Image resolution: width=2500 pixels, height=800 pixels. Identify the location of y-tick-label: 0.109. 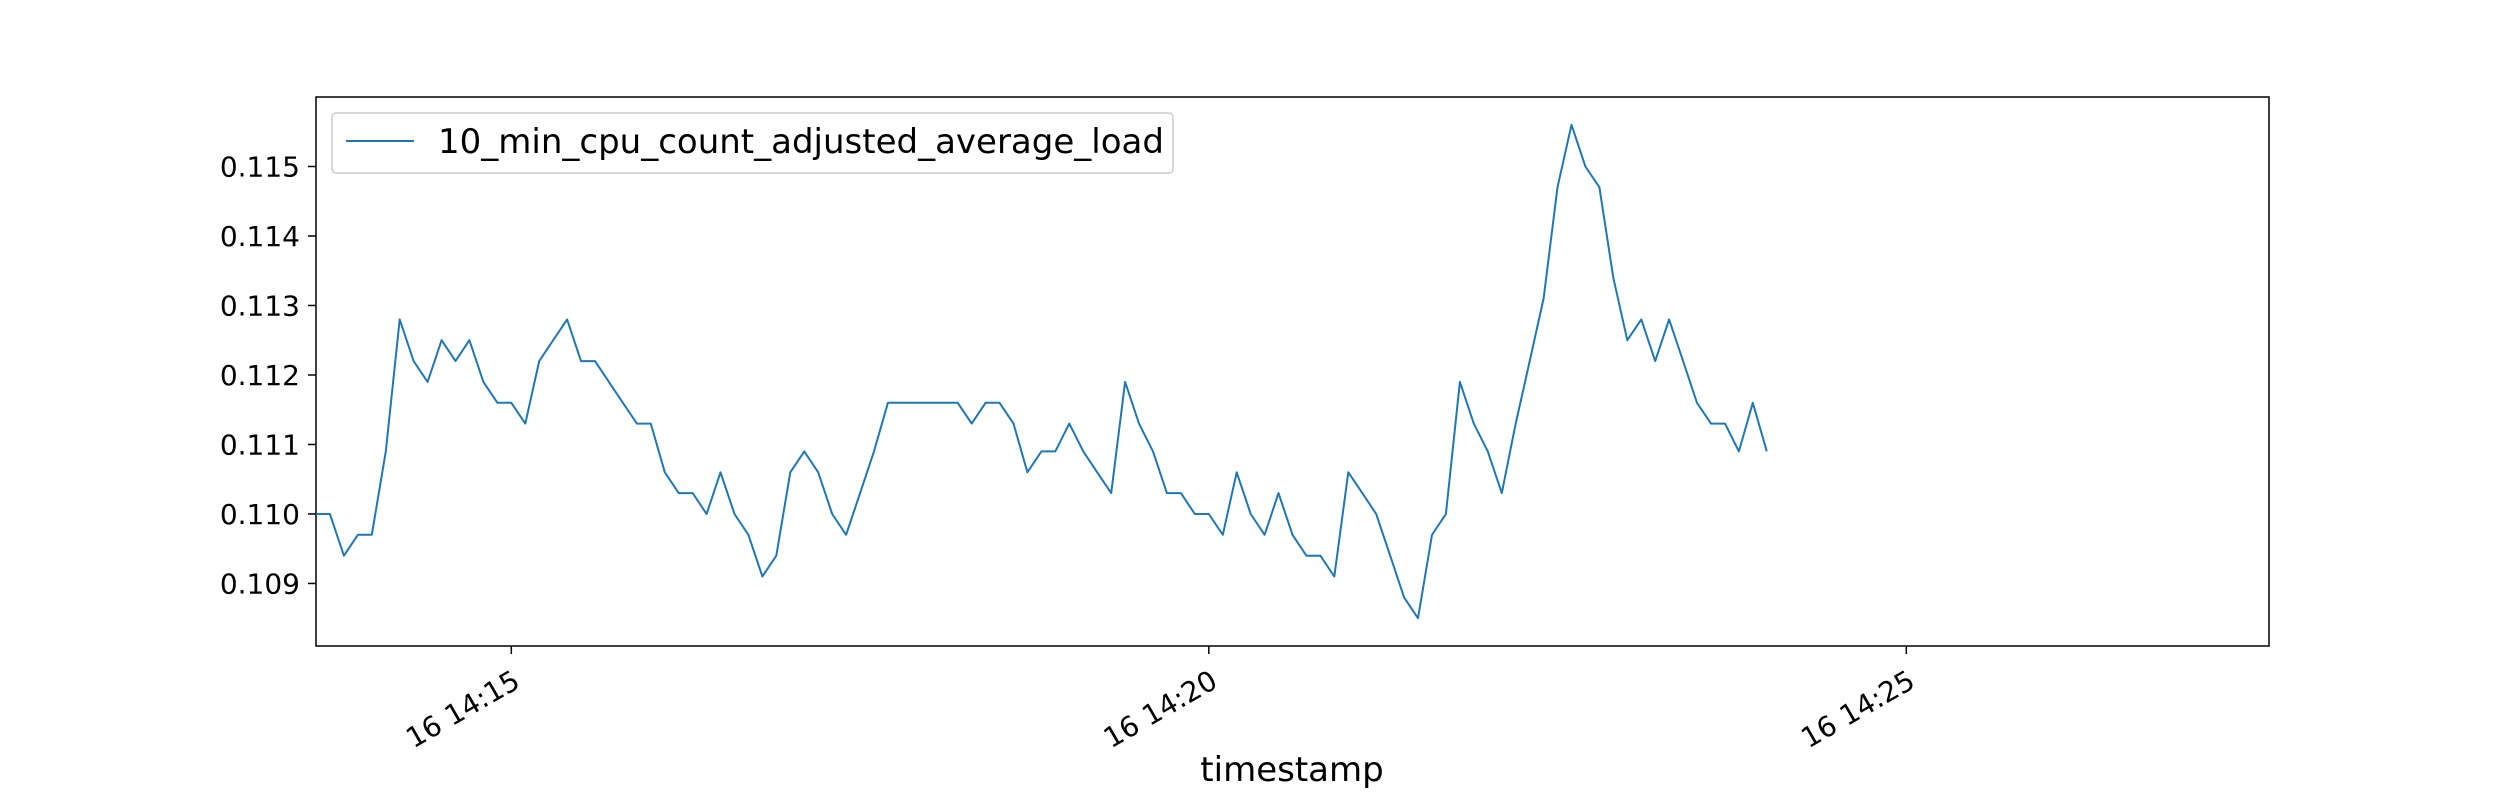
(260, 583).